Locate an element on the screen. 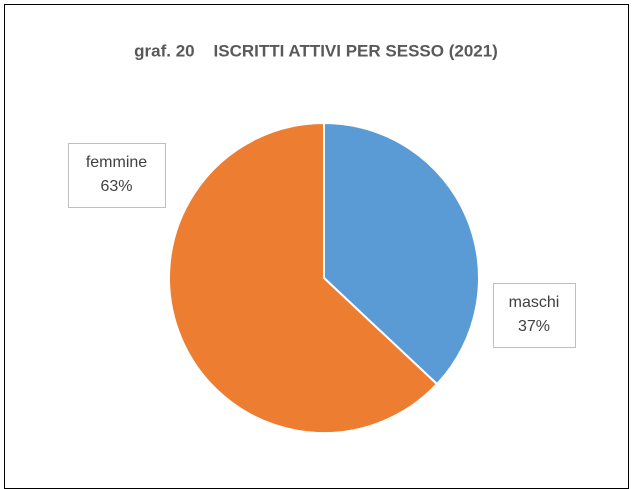 Image resolution: width=633 pixels, height=489 pixels. category-label: femmine is located at coordinates (116, 162).